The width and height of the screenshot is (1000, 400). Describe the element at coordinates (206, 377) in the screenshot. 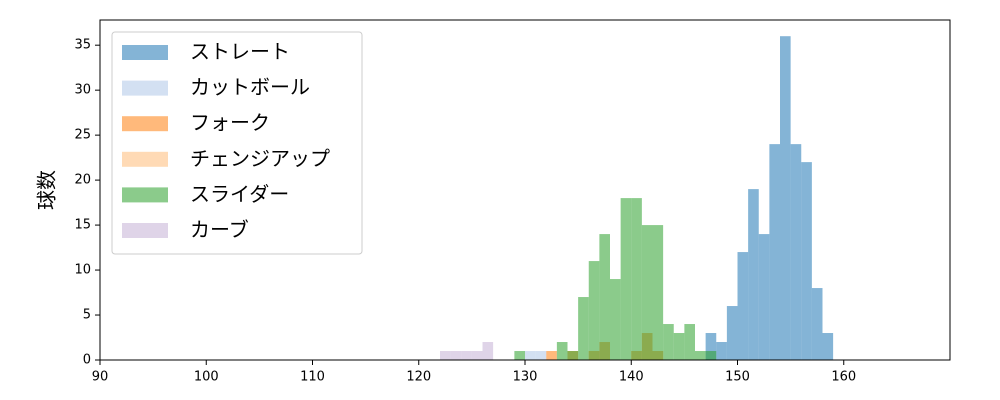

I see `x-tick-label: 100` at that location.